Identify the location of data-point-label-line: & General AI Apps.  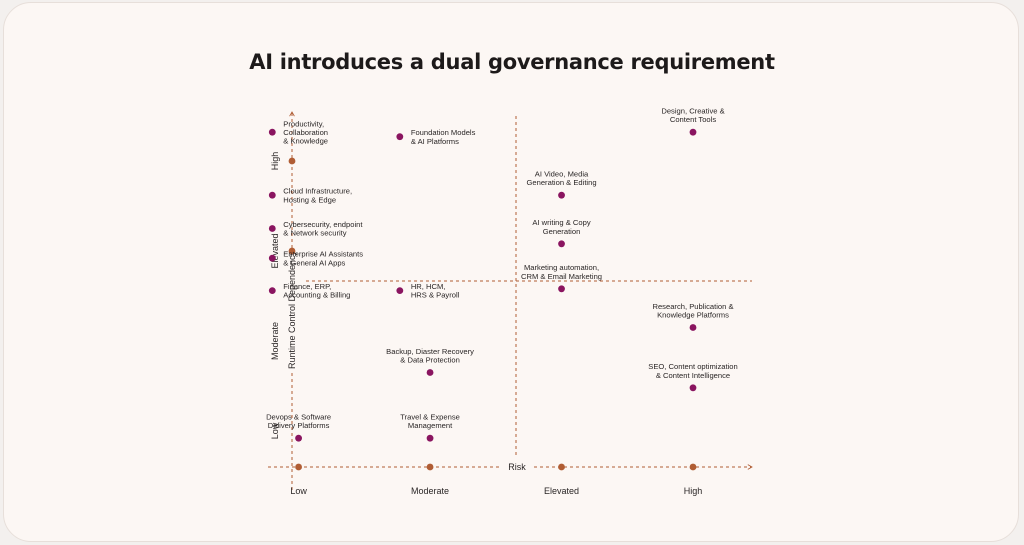
(314, 262).